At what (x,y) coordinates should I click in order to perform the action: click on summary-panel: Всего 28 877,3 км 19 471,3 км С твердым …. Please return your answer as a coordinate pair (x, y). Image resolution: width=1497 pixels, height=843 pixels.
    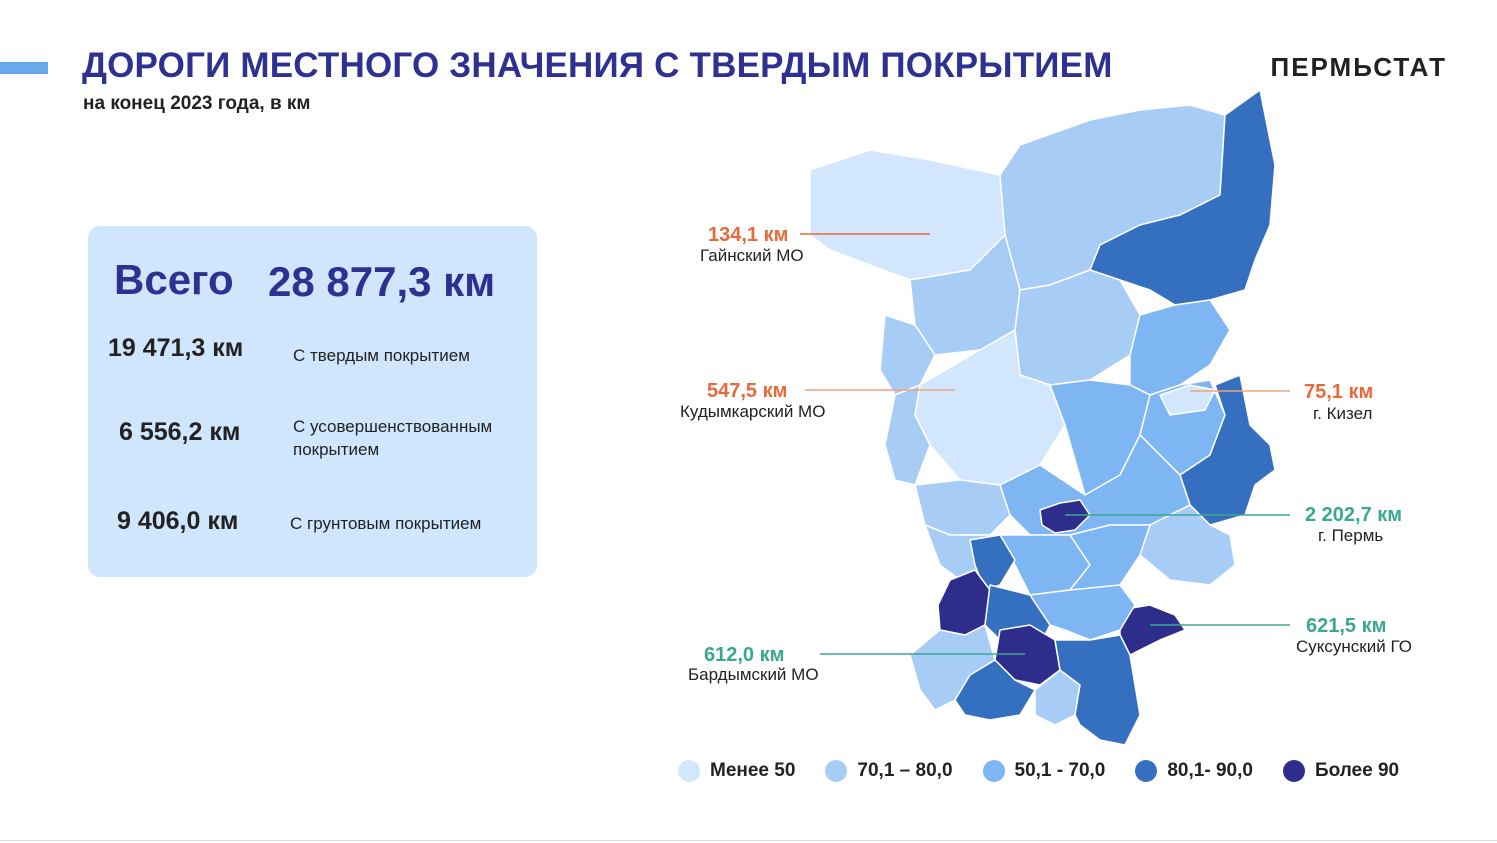
    Looking at the image, I should click on (312, 401).